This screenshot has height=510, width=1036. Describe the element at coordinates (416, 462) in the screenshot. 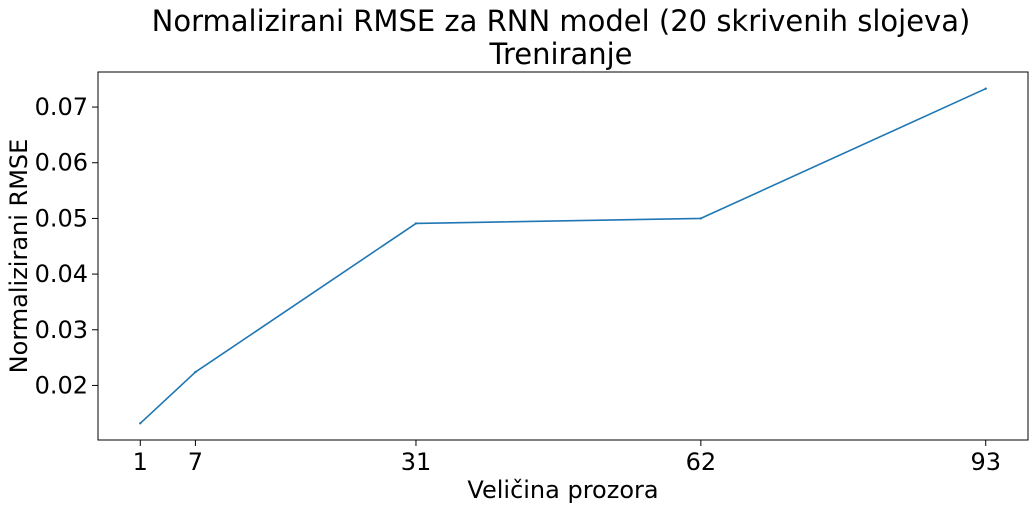

I see `x-tick-label: 31` at that location.